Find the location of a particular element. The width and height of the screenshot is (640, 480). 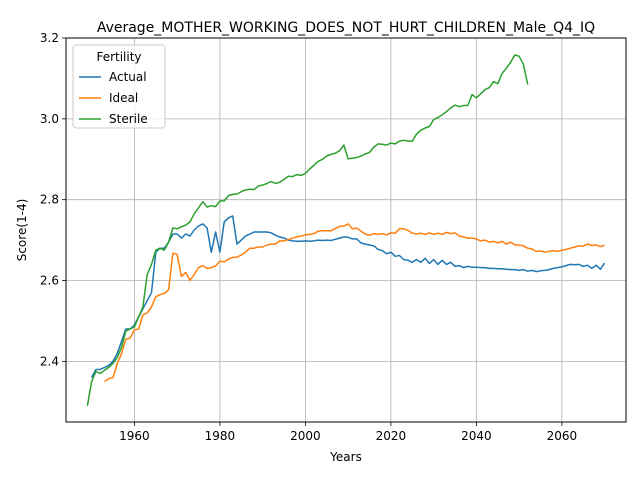

x-axis-label: Years is located at coordinates (345, 457).